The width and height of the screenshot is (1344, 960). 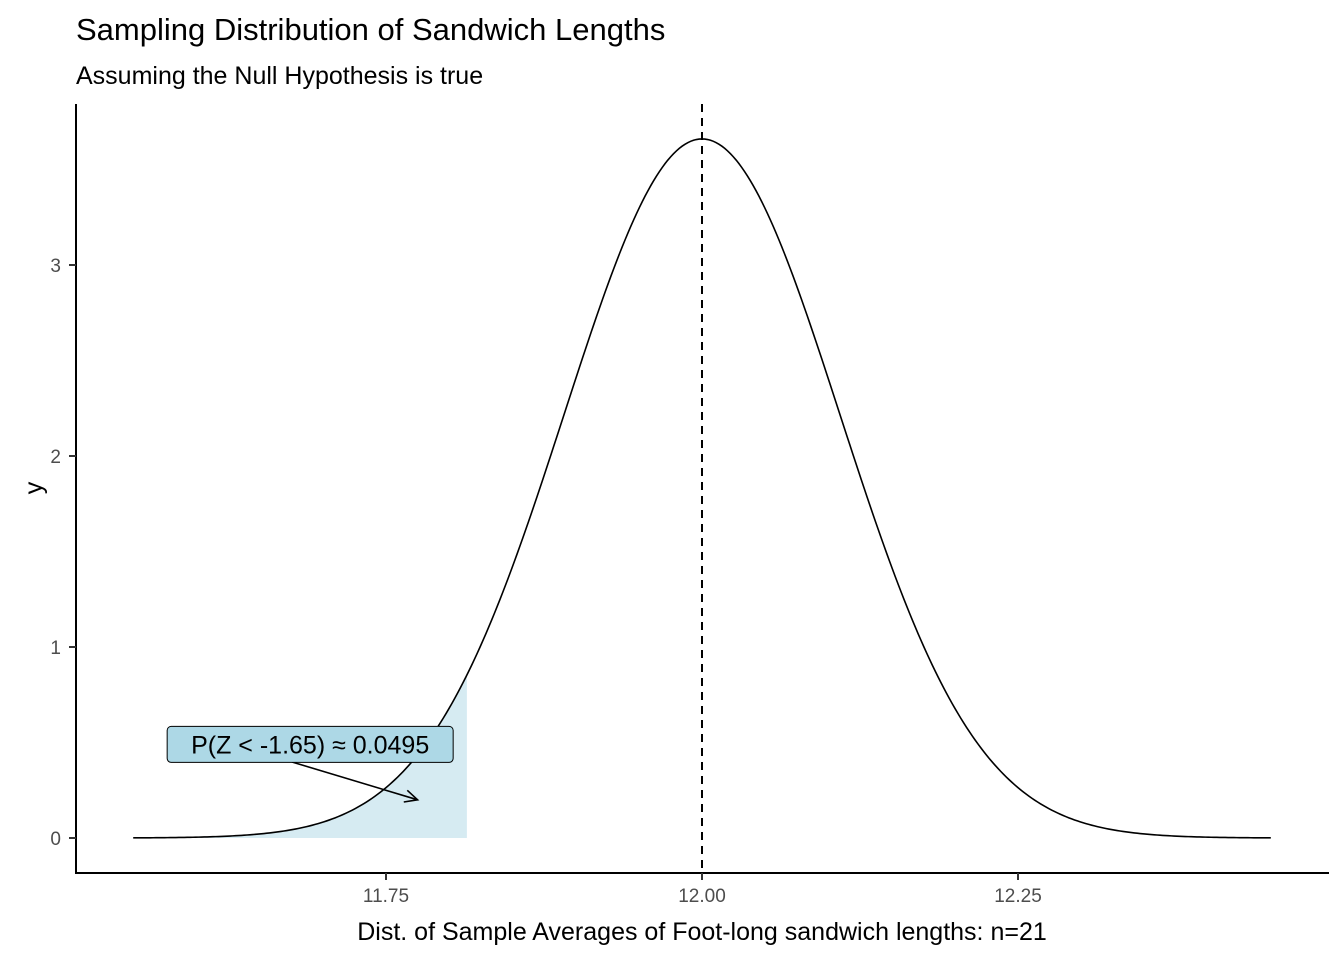 What do you see at coordinates (55, 457) in the screenshot?
I see `y-tick-label: 2` at bounding box center [55, 457].